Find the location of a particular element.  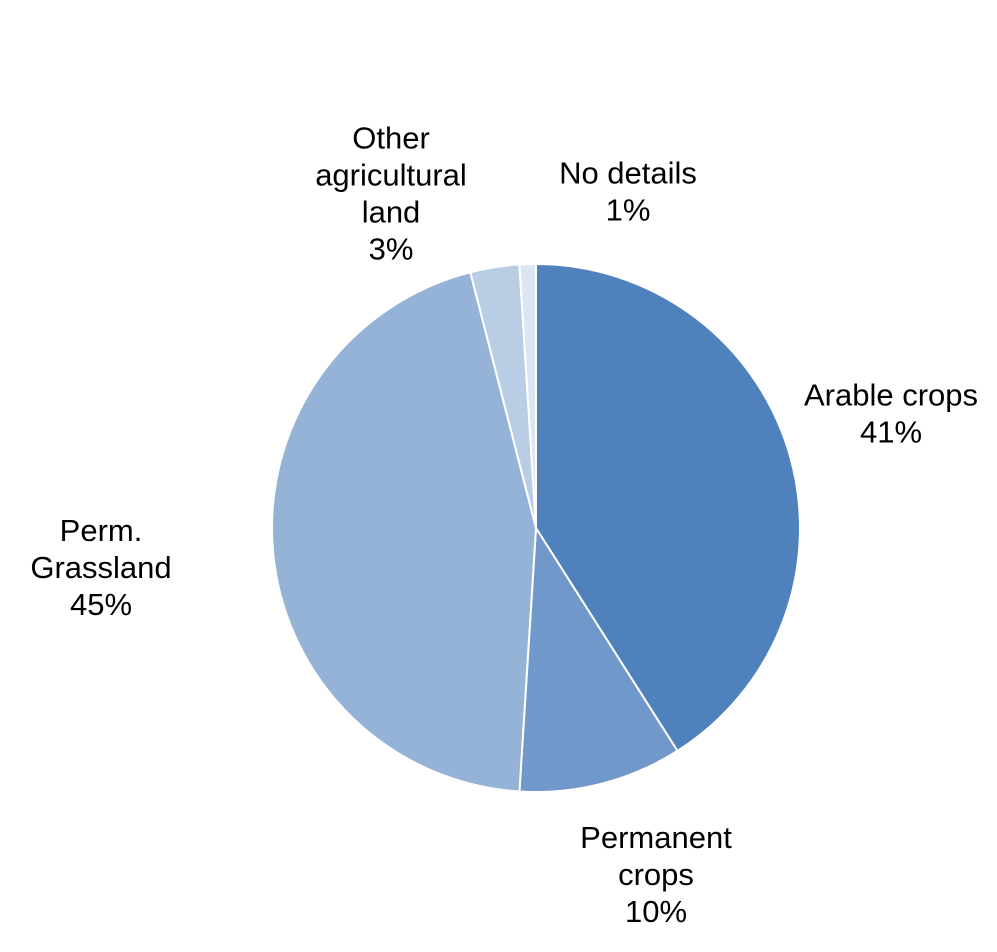

slice-label-arable-crops: Arable crops 41% is located at coordinates (891, 414).